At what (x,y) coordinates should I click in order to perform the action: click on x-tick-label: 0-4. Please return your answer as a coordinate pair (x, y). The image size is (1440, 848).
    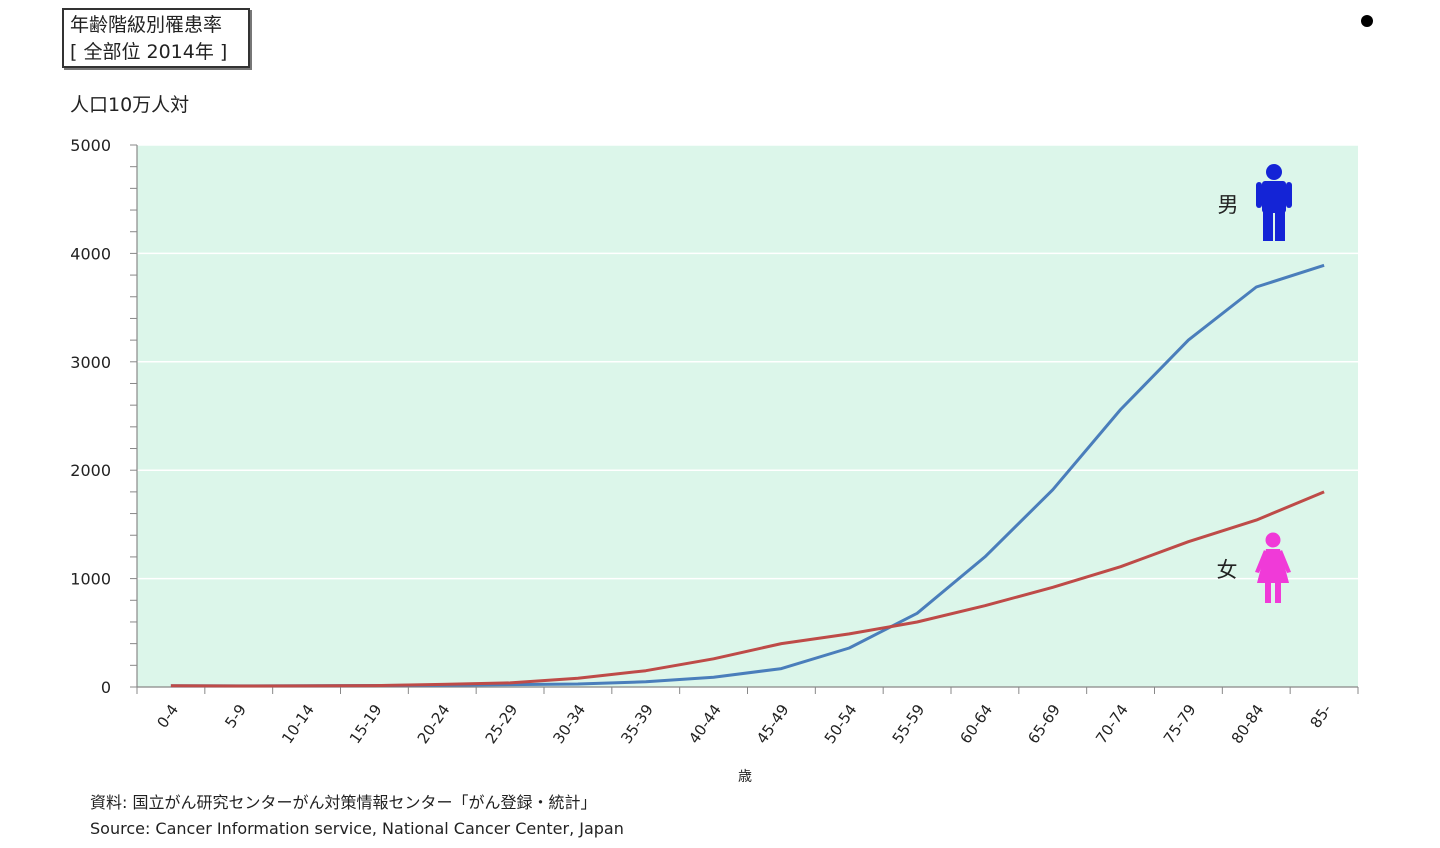
    Looking at the image, I should click on (167, 716).